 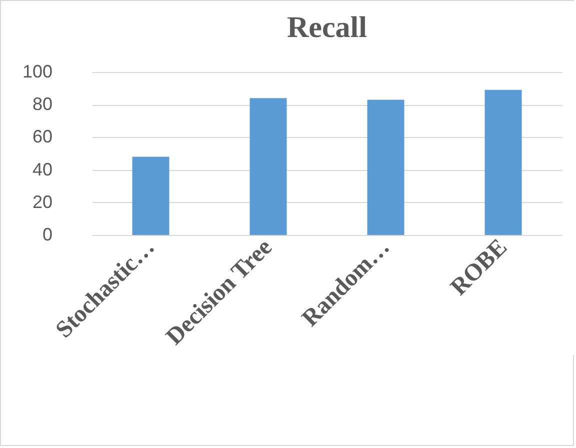 I want to click on y-tick-label: 40, so click(x=42, y=169).